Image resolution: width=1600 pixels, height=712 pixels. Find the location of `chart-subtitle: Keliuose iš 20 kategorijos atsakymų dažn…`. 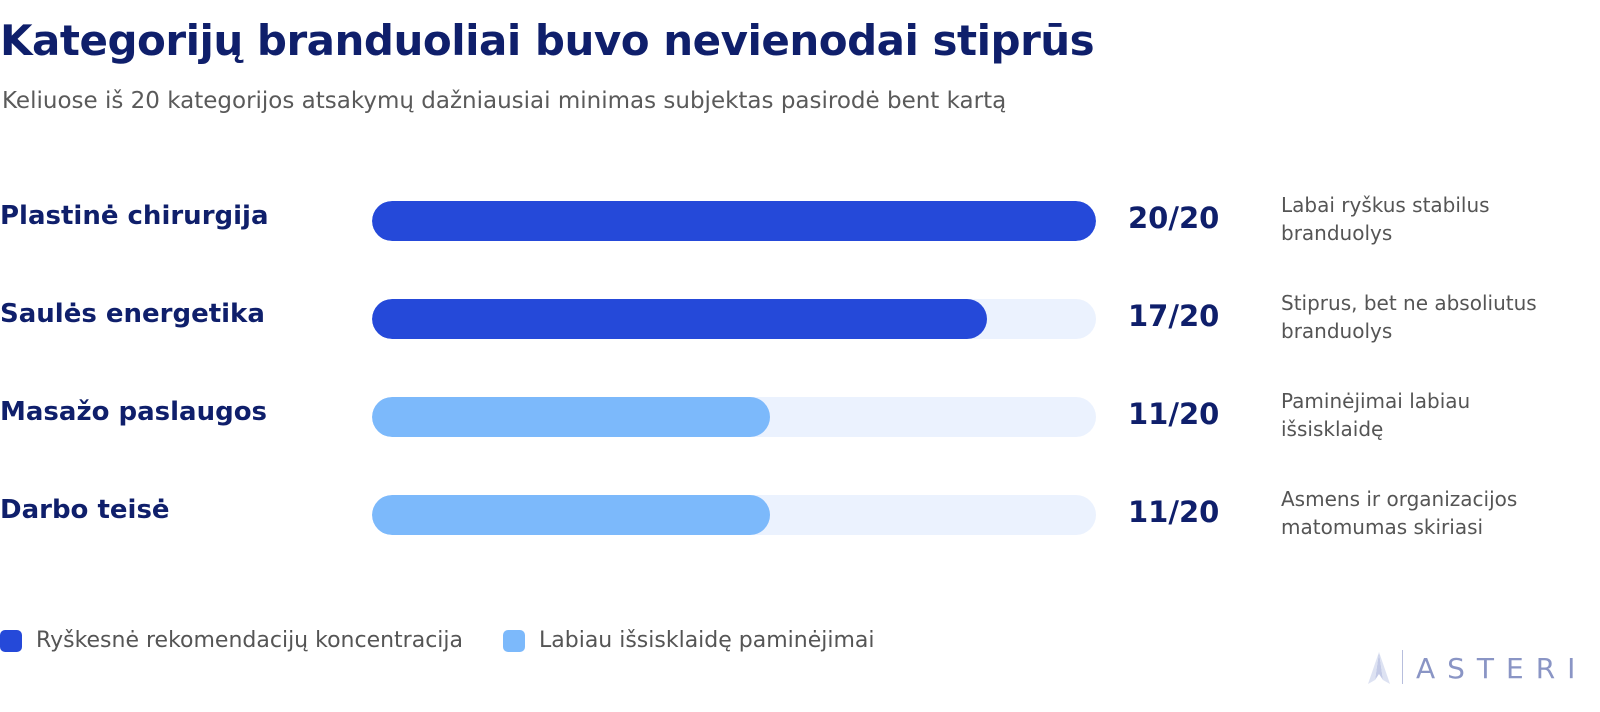

chart-subtitle: Keliuose iš 20 kategorijos atsakymų dažn… is located at coordinates (504, 101).